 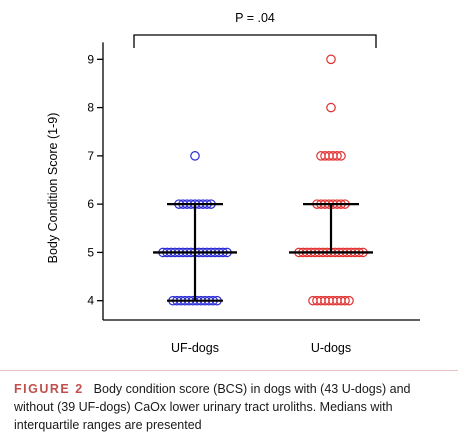 What do you see at coordinates (255, 29) in the screenshot?
I see `significance-bracket: P = .04` at bounding box center [255, 29].